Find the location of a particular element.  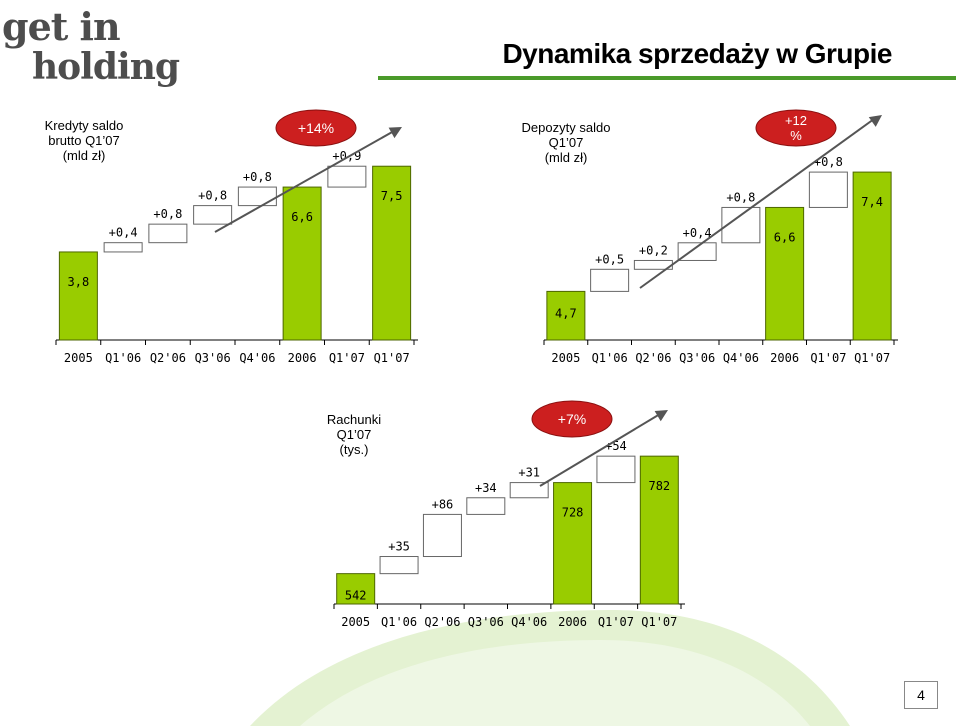

chart1-category-label: Q3'06 is located at coordinates (213, 358).